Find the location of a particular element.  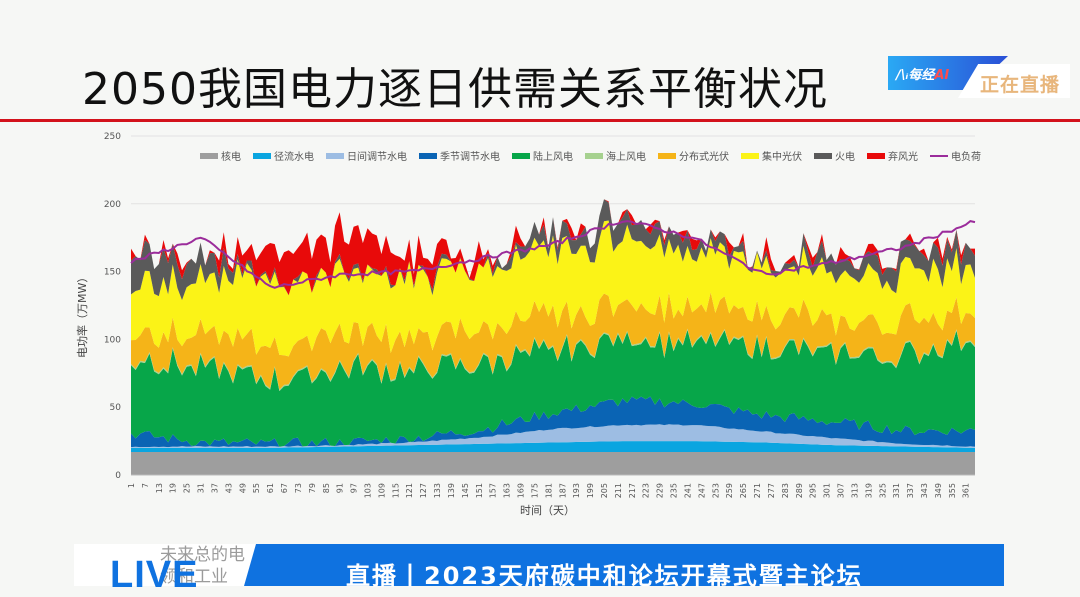

legend-item: 海上风电 is located at coordinates (615, 155).